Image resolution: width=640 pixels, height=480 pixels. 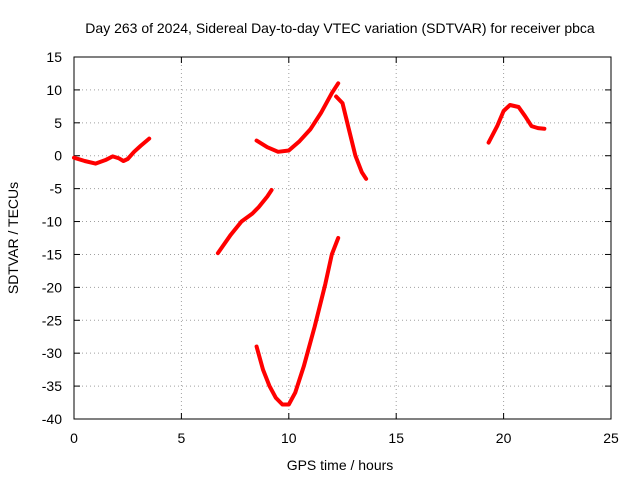 I want to click on y-tick-label: -5, so click(x=56, y=189).